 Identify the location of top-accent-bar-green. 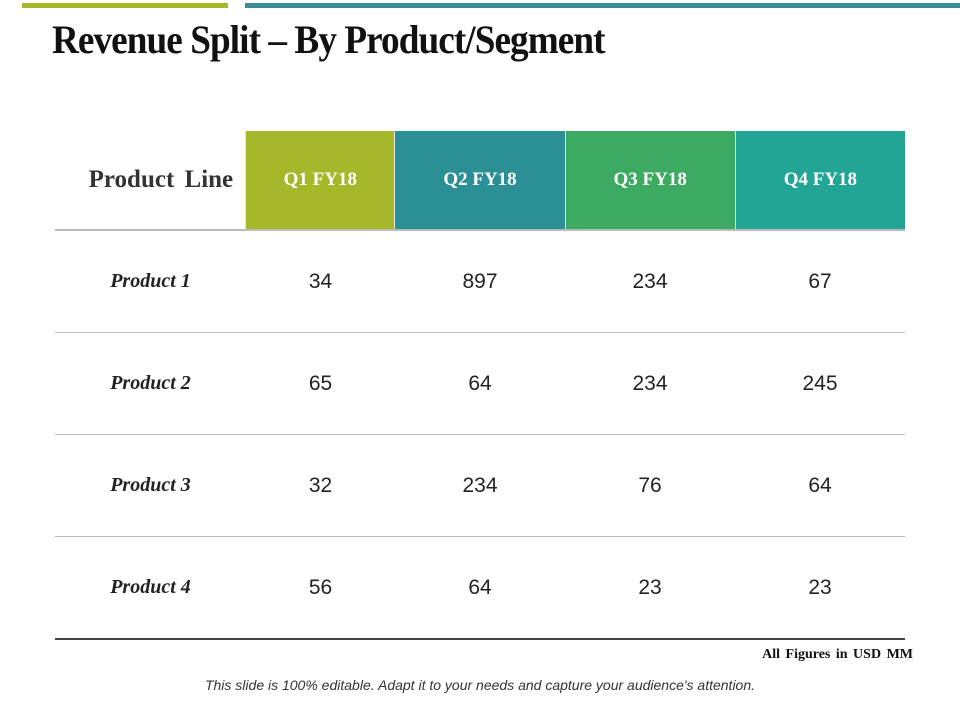
(125, 5).